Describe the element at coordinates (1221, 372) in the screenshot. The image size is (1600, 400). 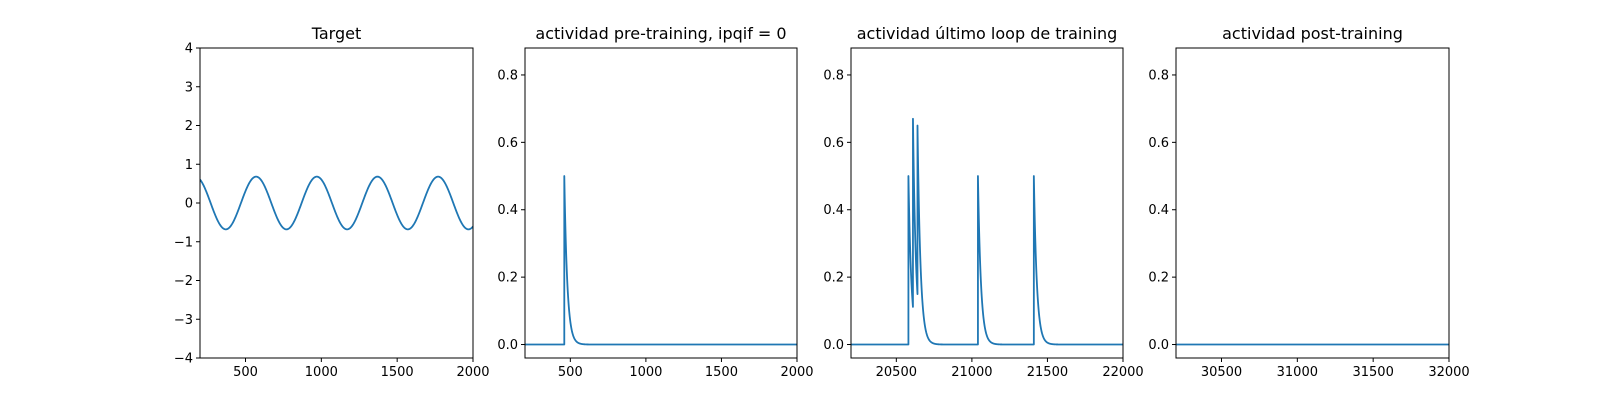
I see `x-tick-label: 30500` at that location.